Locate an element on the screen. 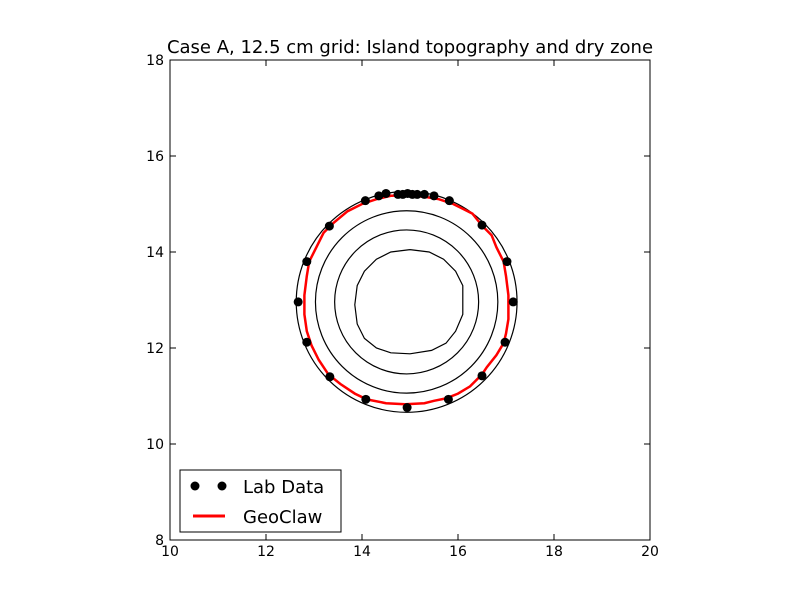 Image resolution: width=800 pixels, height=600 pixels. series-layer is located at coordinates (405, 300).